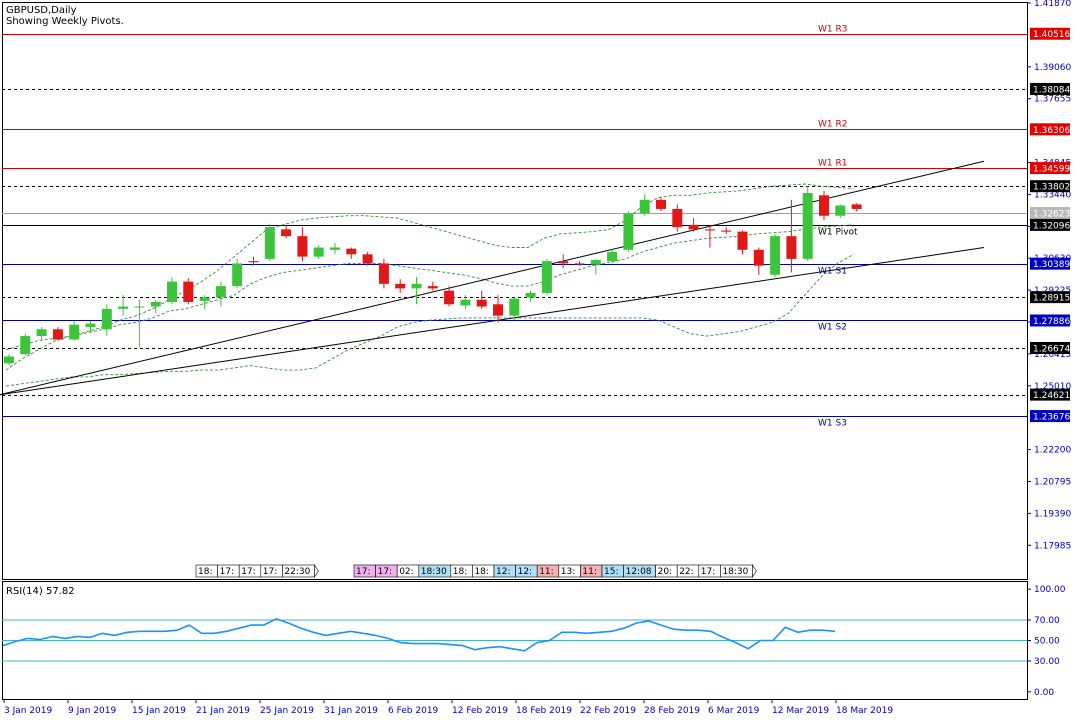 The height and width of the screenshot is (720, 1080). What do you see at coordinates (92, 711) in the screenshot?
I see `date-tick-label: 9 Jan 2019` at bounding box center [92, 711].